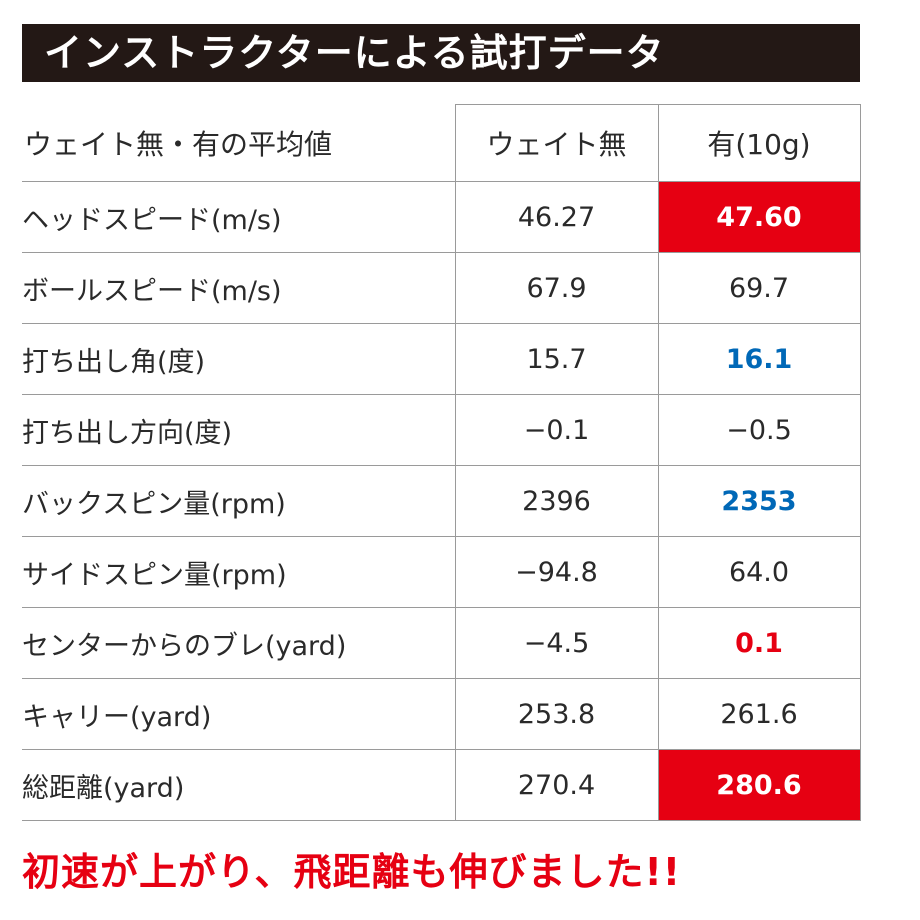 This screenshot has height=920, width=920. Describe the element at coordinates (759, 288) in the screenshot. I see `value-with-weight: 69.7` at that location.